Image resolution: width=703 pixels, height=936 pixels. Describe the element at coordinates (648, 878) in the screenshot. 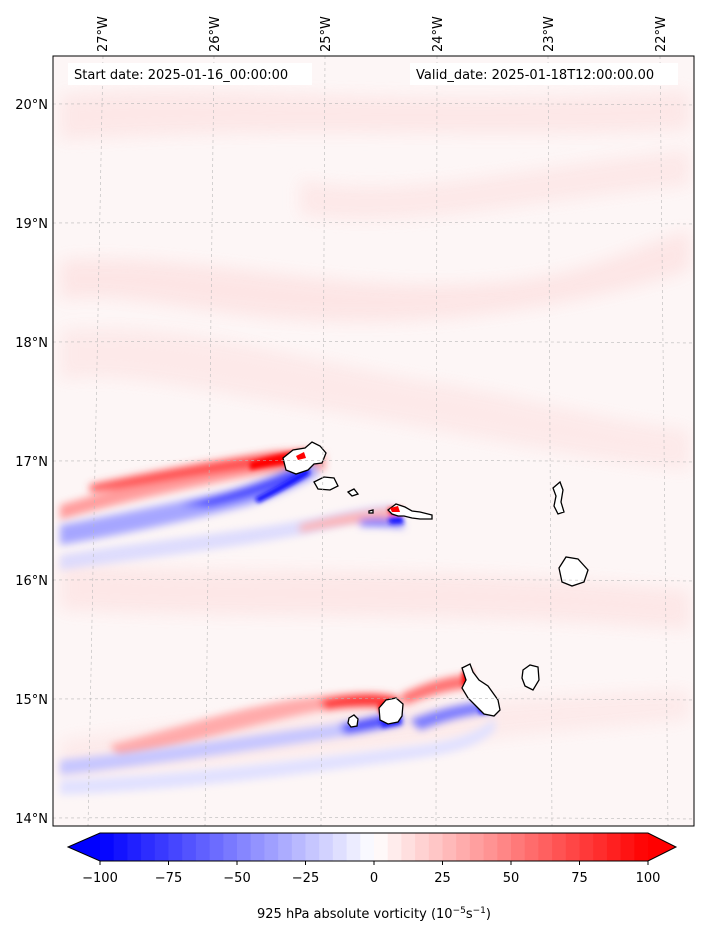

I see `colorbar-tick-label: 100` at that location.